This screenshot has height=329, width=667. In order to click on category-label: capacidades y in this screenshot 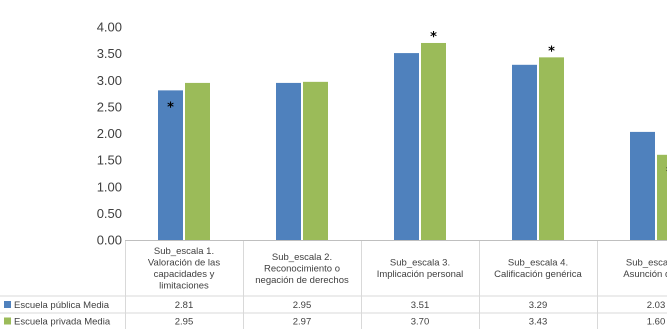, I will do `click(184, 274)`.